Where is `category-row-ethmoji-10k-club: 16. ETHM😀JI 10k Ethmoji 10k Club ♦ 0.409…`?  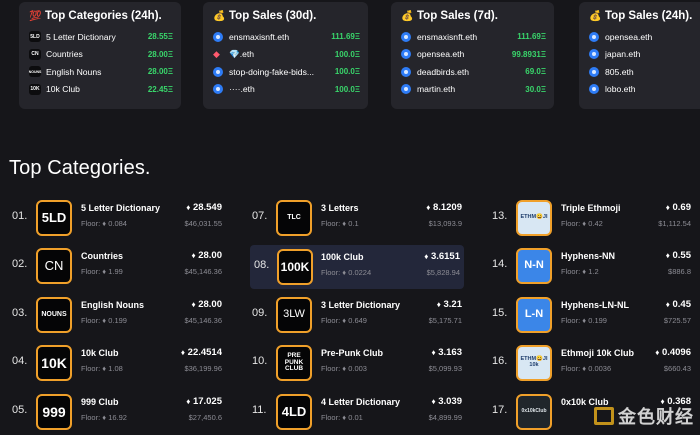
category-row-ethmoji-10k-club: 16. ETHM😀JI 10k Ethmoji 10k Club ♦ 0.409… is located at coordinates (593, 363).